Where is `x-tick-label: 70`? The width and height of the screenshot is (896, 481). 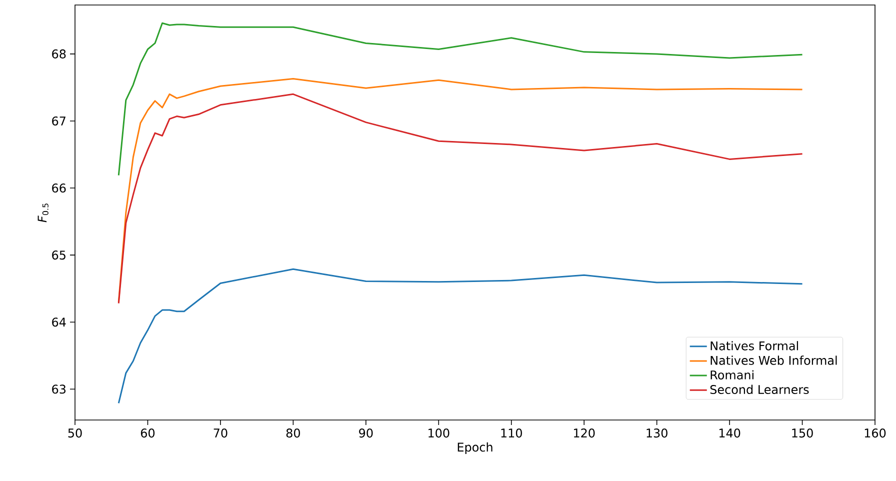
x-tick-label: 70 is located at coordinates (221, 433).